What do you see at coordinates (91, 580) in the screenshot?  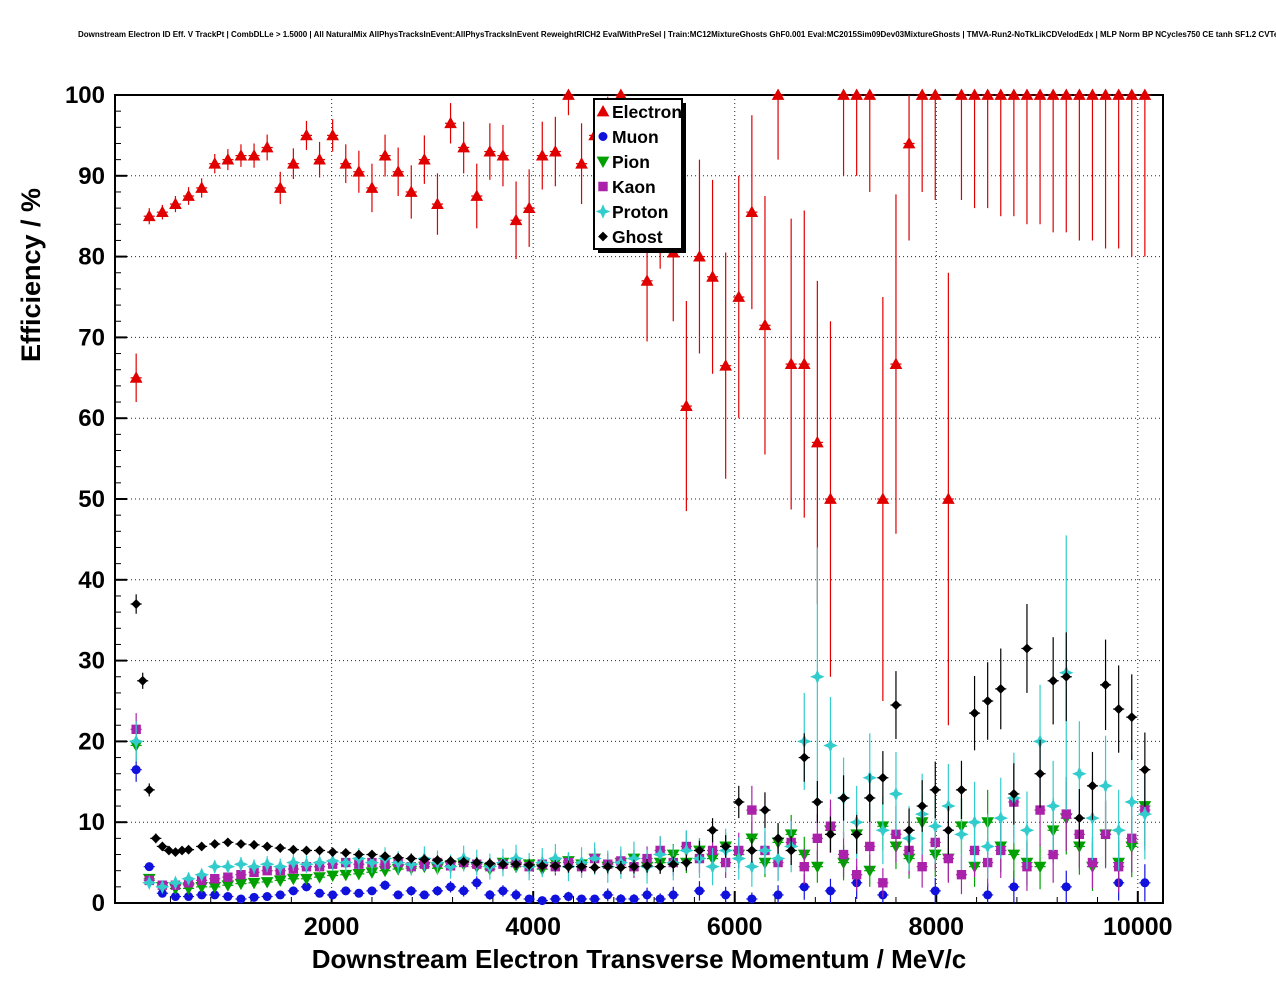 I see `y-tick-label: 40` at bounding box center [91, 580].